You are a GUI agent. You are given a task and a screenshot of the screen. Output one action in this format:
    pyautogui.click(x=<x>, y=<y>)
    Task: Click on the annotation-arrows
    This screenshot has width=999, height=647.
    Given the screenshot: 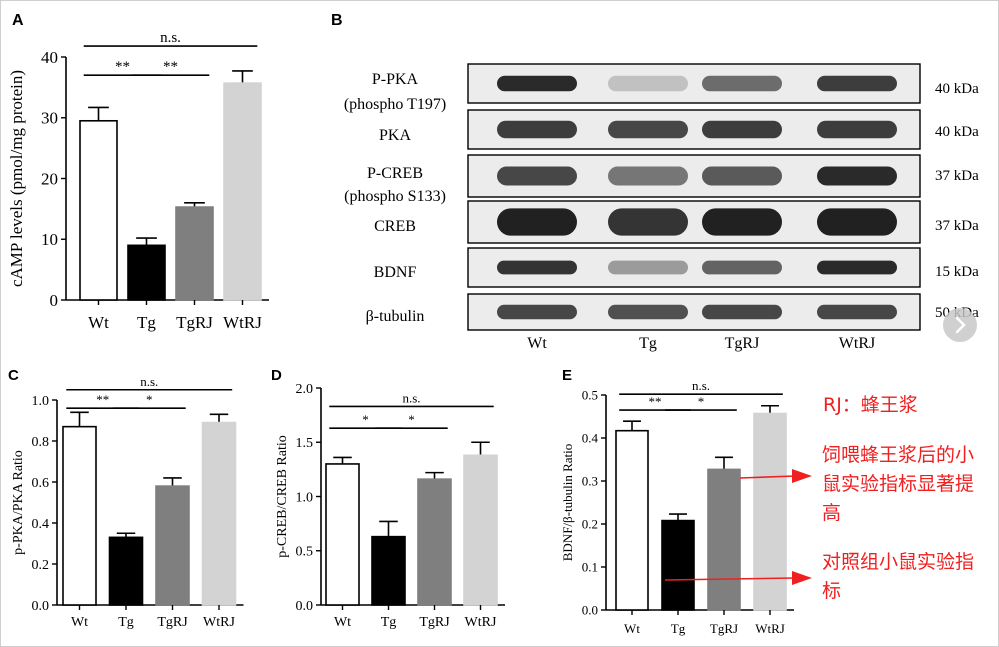 What is the action you would take?
    pyautogui.click(x=738, y=527)
    